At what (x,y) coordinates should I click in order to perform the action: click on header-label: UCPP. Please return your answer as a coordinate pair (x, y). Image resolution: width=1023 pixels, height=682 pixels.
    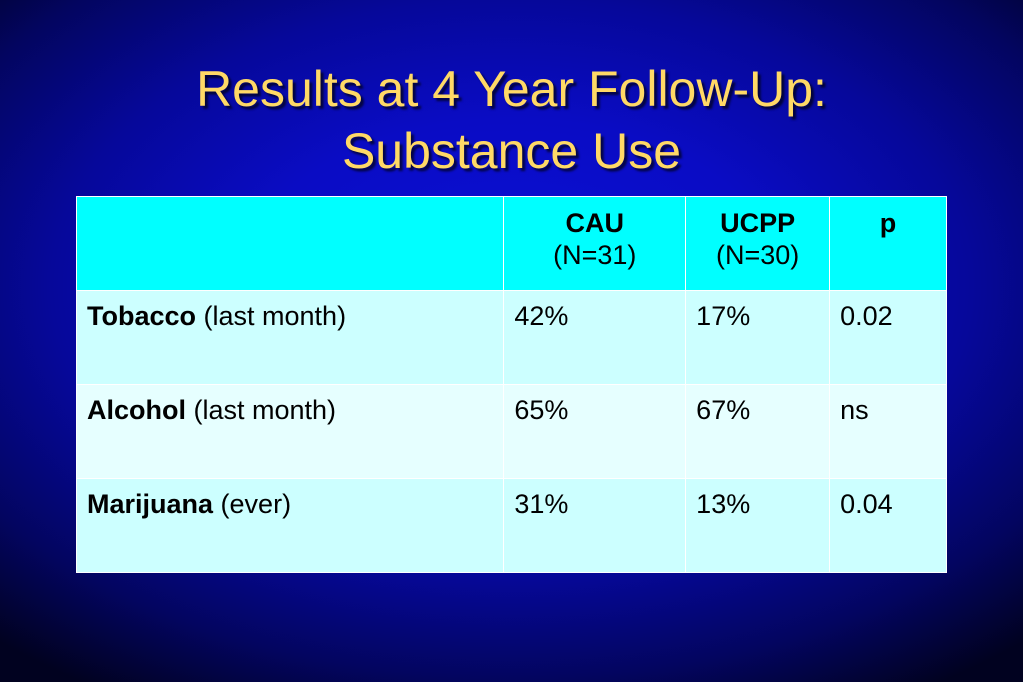
    Looking at the image, I should click on (758, 223).